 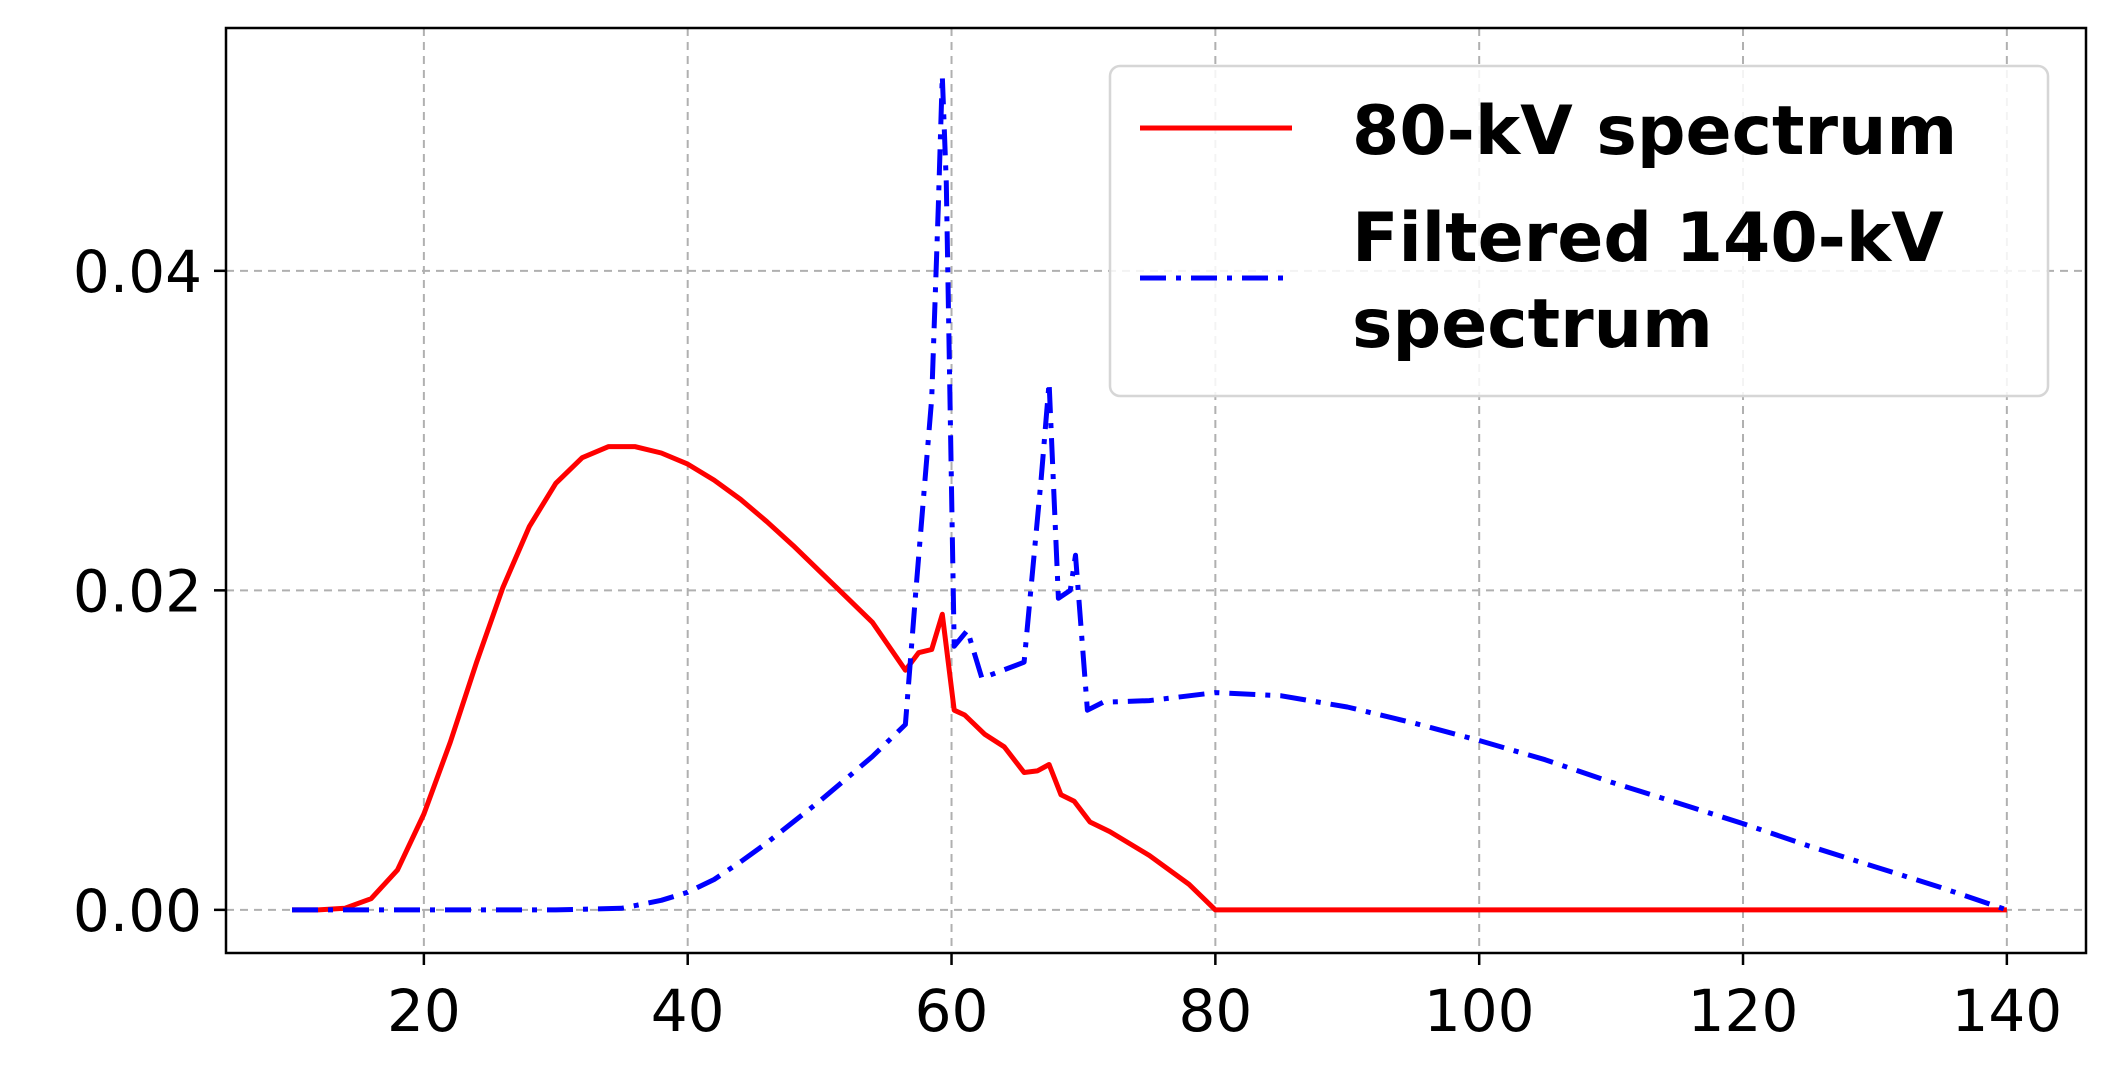 I want to click on legend-box, so click(x=1579, y=231).